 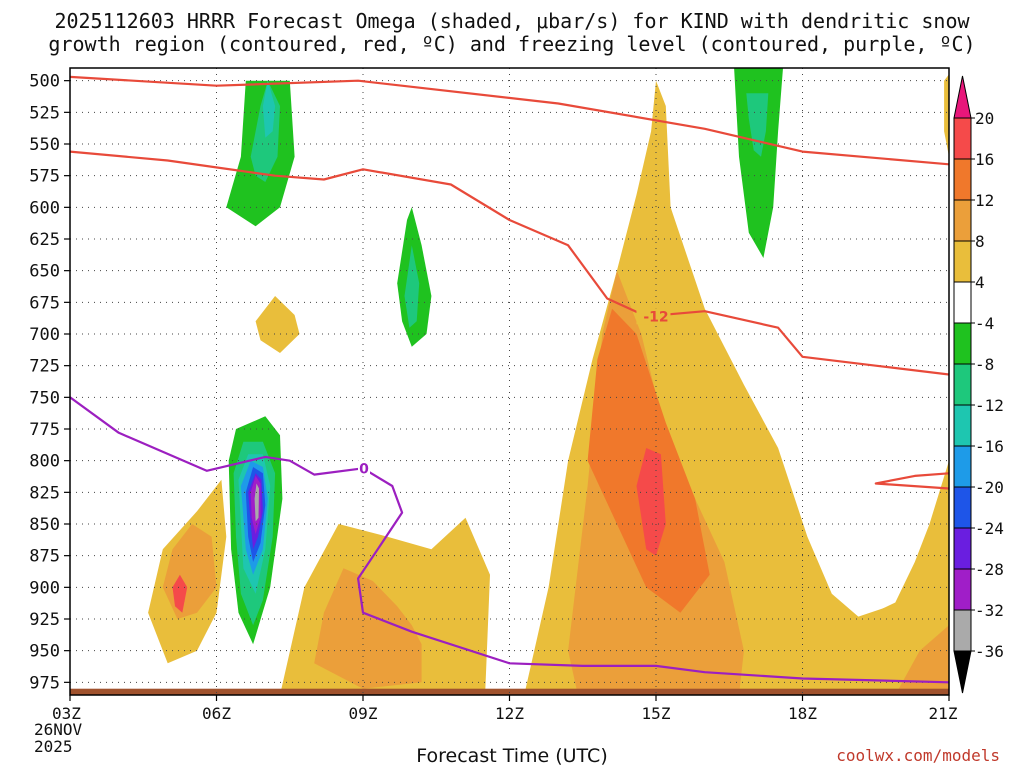 What do you see at coordinates (962, 97) in the screenshot?
I see `colorbar-arrow-top` at bounding box center [962, 97].